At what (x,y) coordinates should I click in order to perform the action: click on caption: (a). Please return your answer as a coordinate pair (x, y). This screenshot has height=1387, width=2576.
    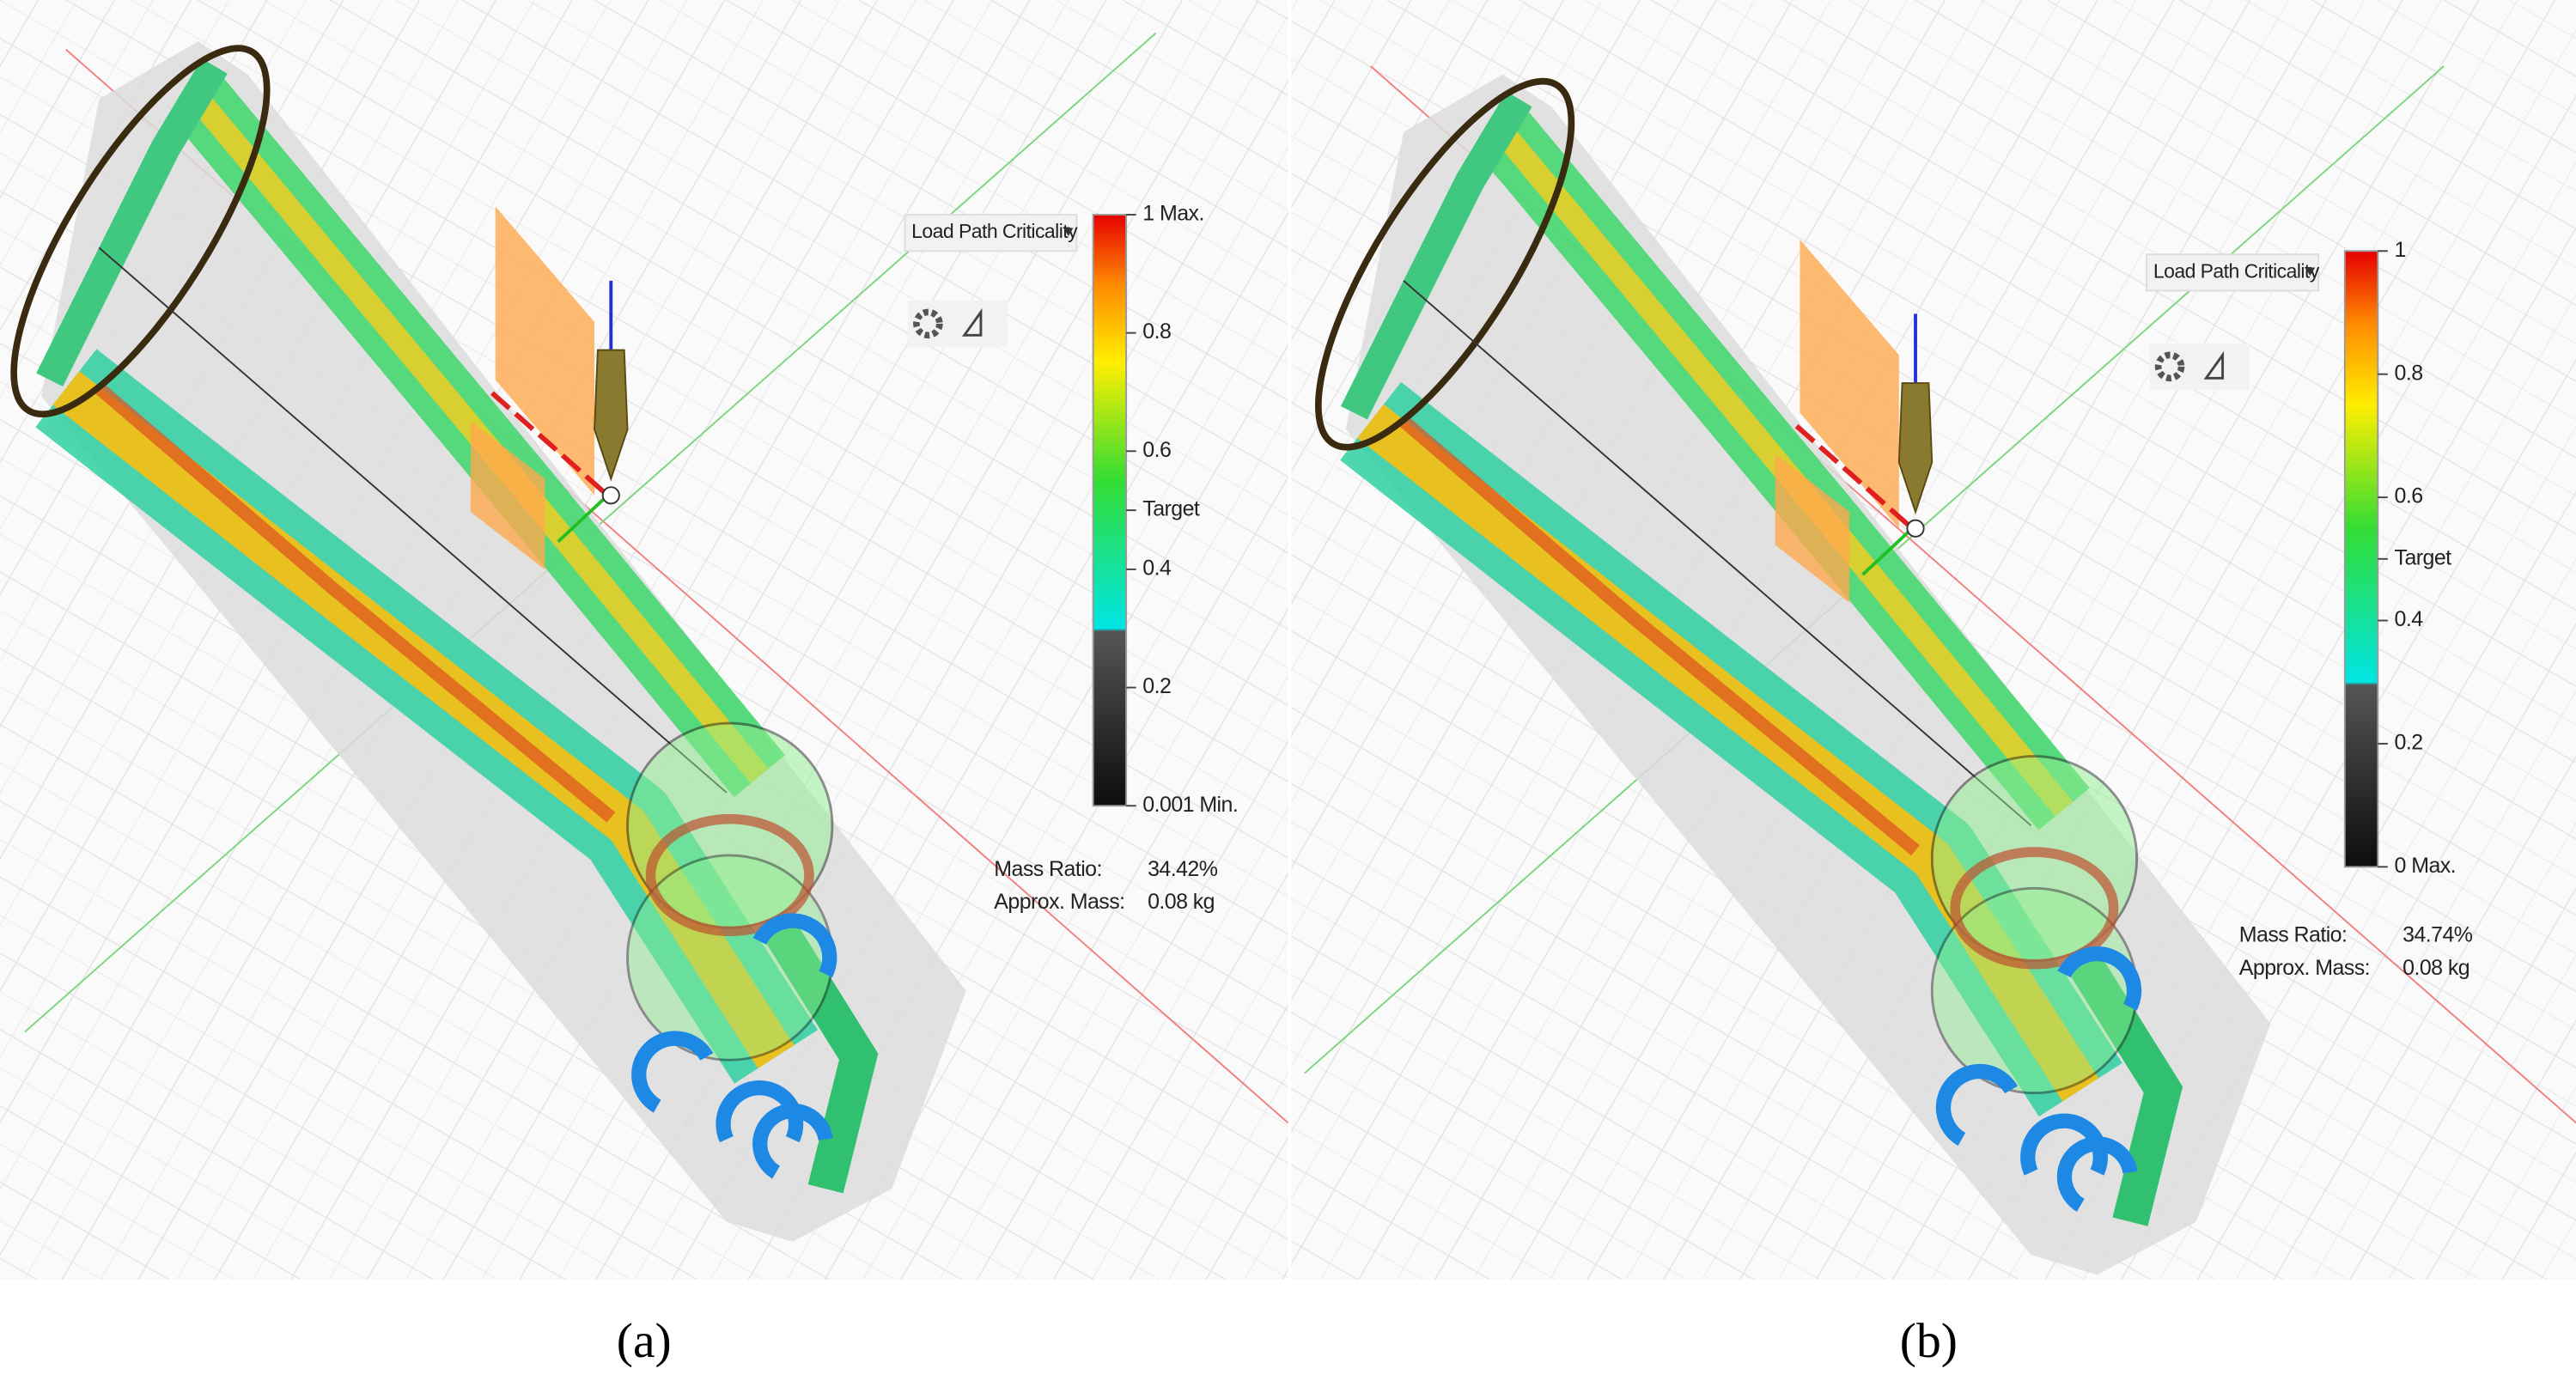
    Looking at the image, I should click on (644, 1341).